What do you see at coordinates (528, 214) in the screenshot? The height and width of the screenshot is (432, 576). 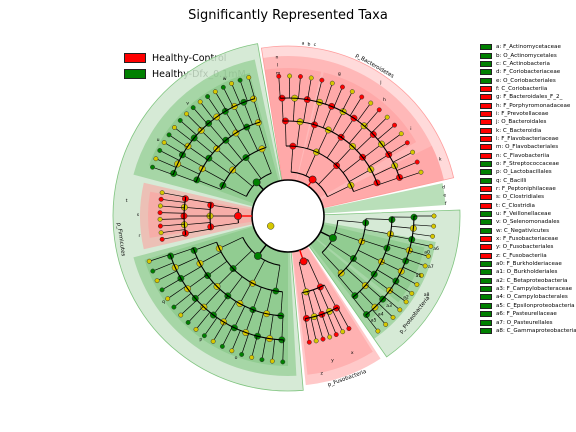 I see `biomarker-legend-item: u: F_Veillonellaceae` at bounding box center [528, 214].